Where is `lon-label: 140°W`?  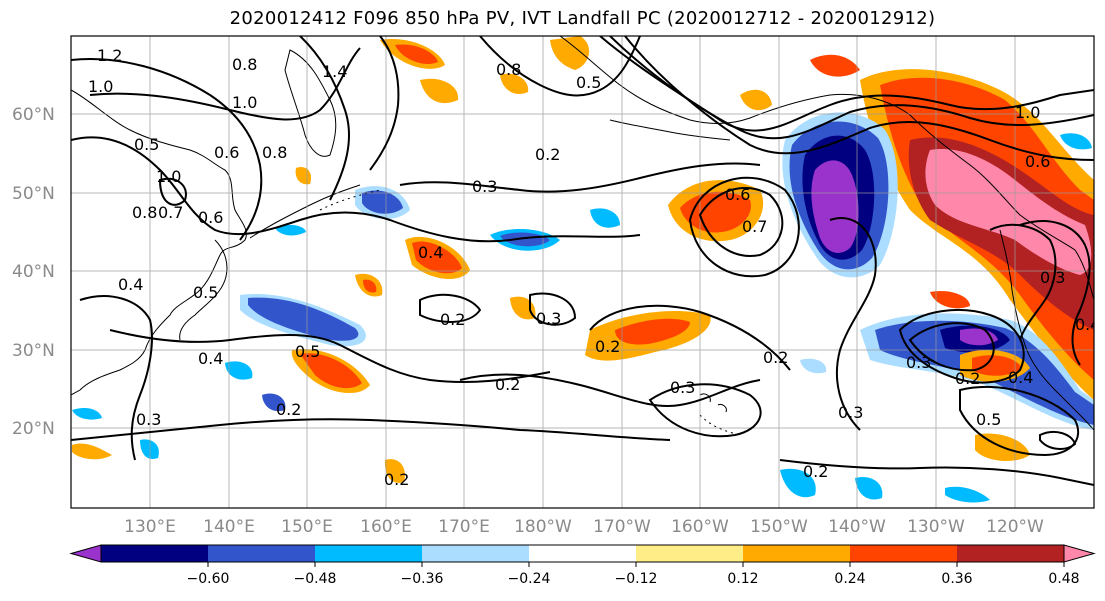
lon-label: 140°W is located at coordinates (857, 527).